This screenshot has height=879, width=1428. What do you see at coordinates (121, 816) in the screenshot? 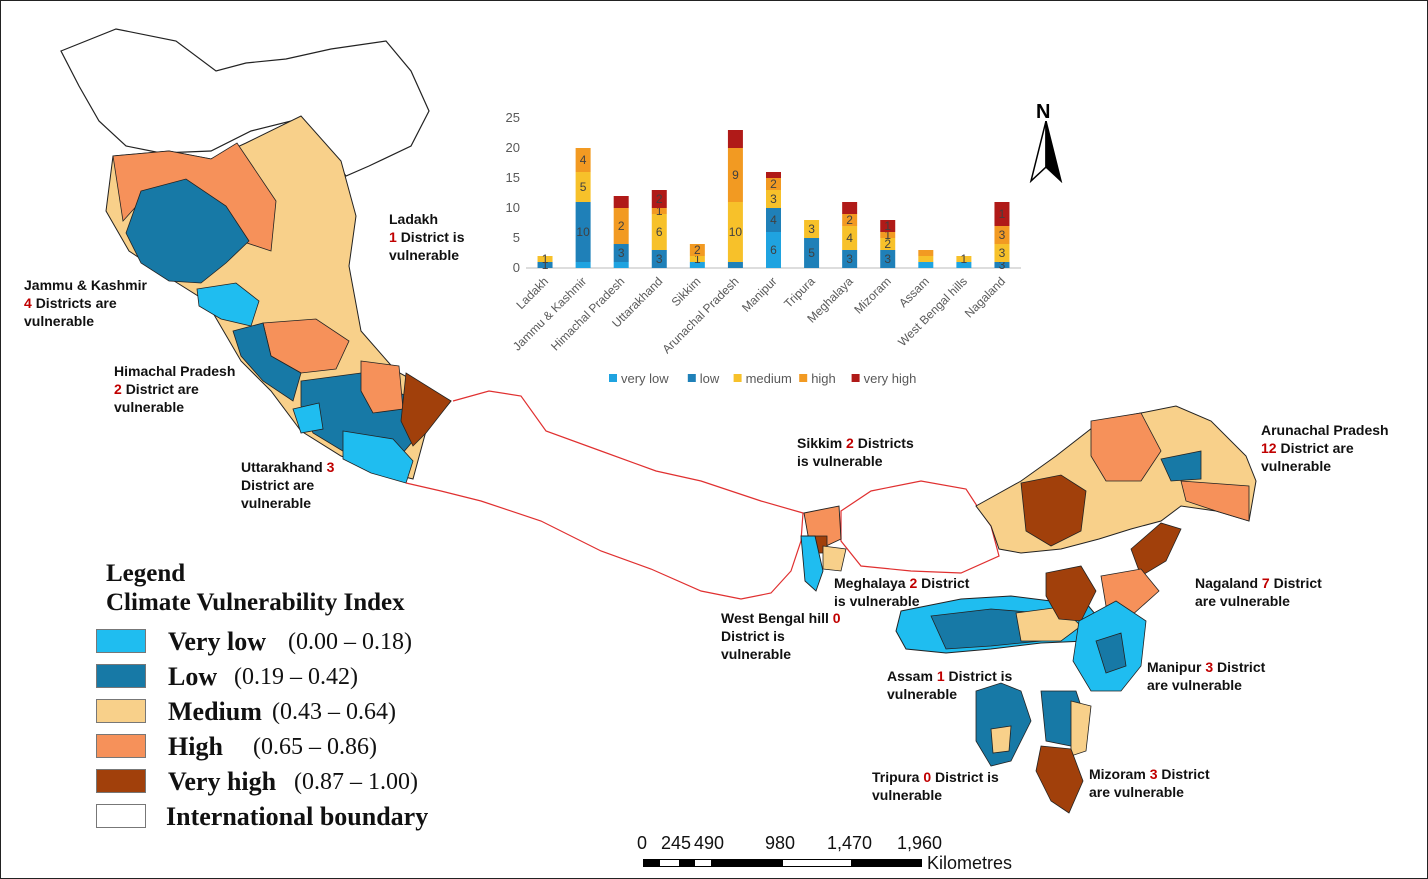
I see `legend-swatch-international-boundary` at bounding box center [121, 816].